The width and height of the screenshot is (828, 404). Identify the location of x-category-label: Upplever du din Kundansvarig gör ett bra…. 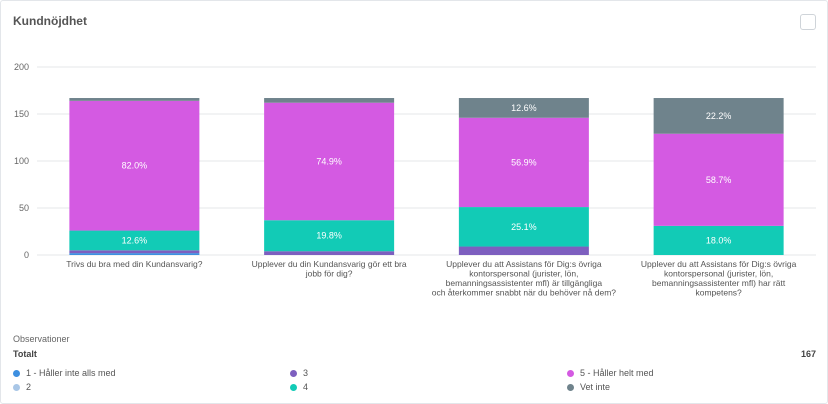
(329, 269).